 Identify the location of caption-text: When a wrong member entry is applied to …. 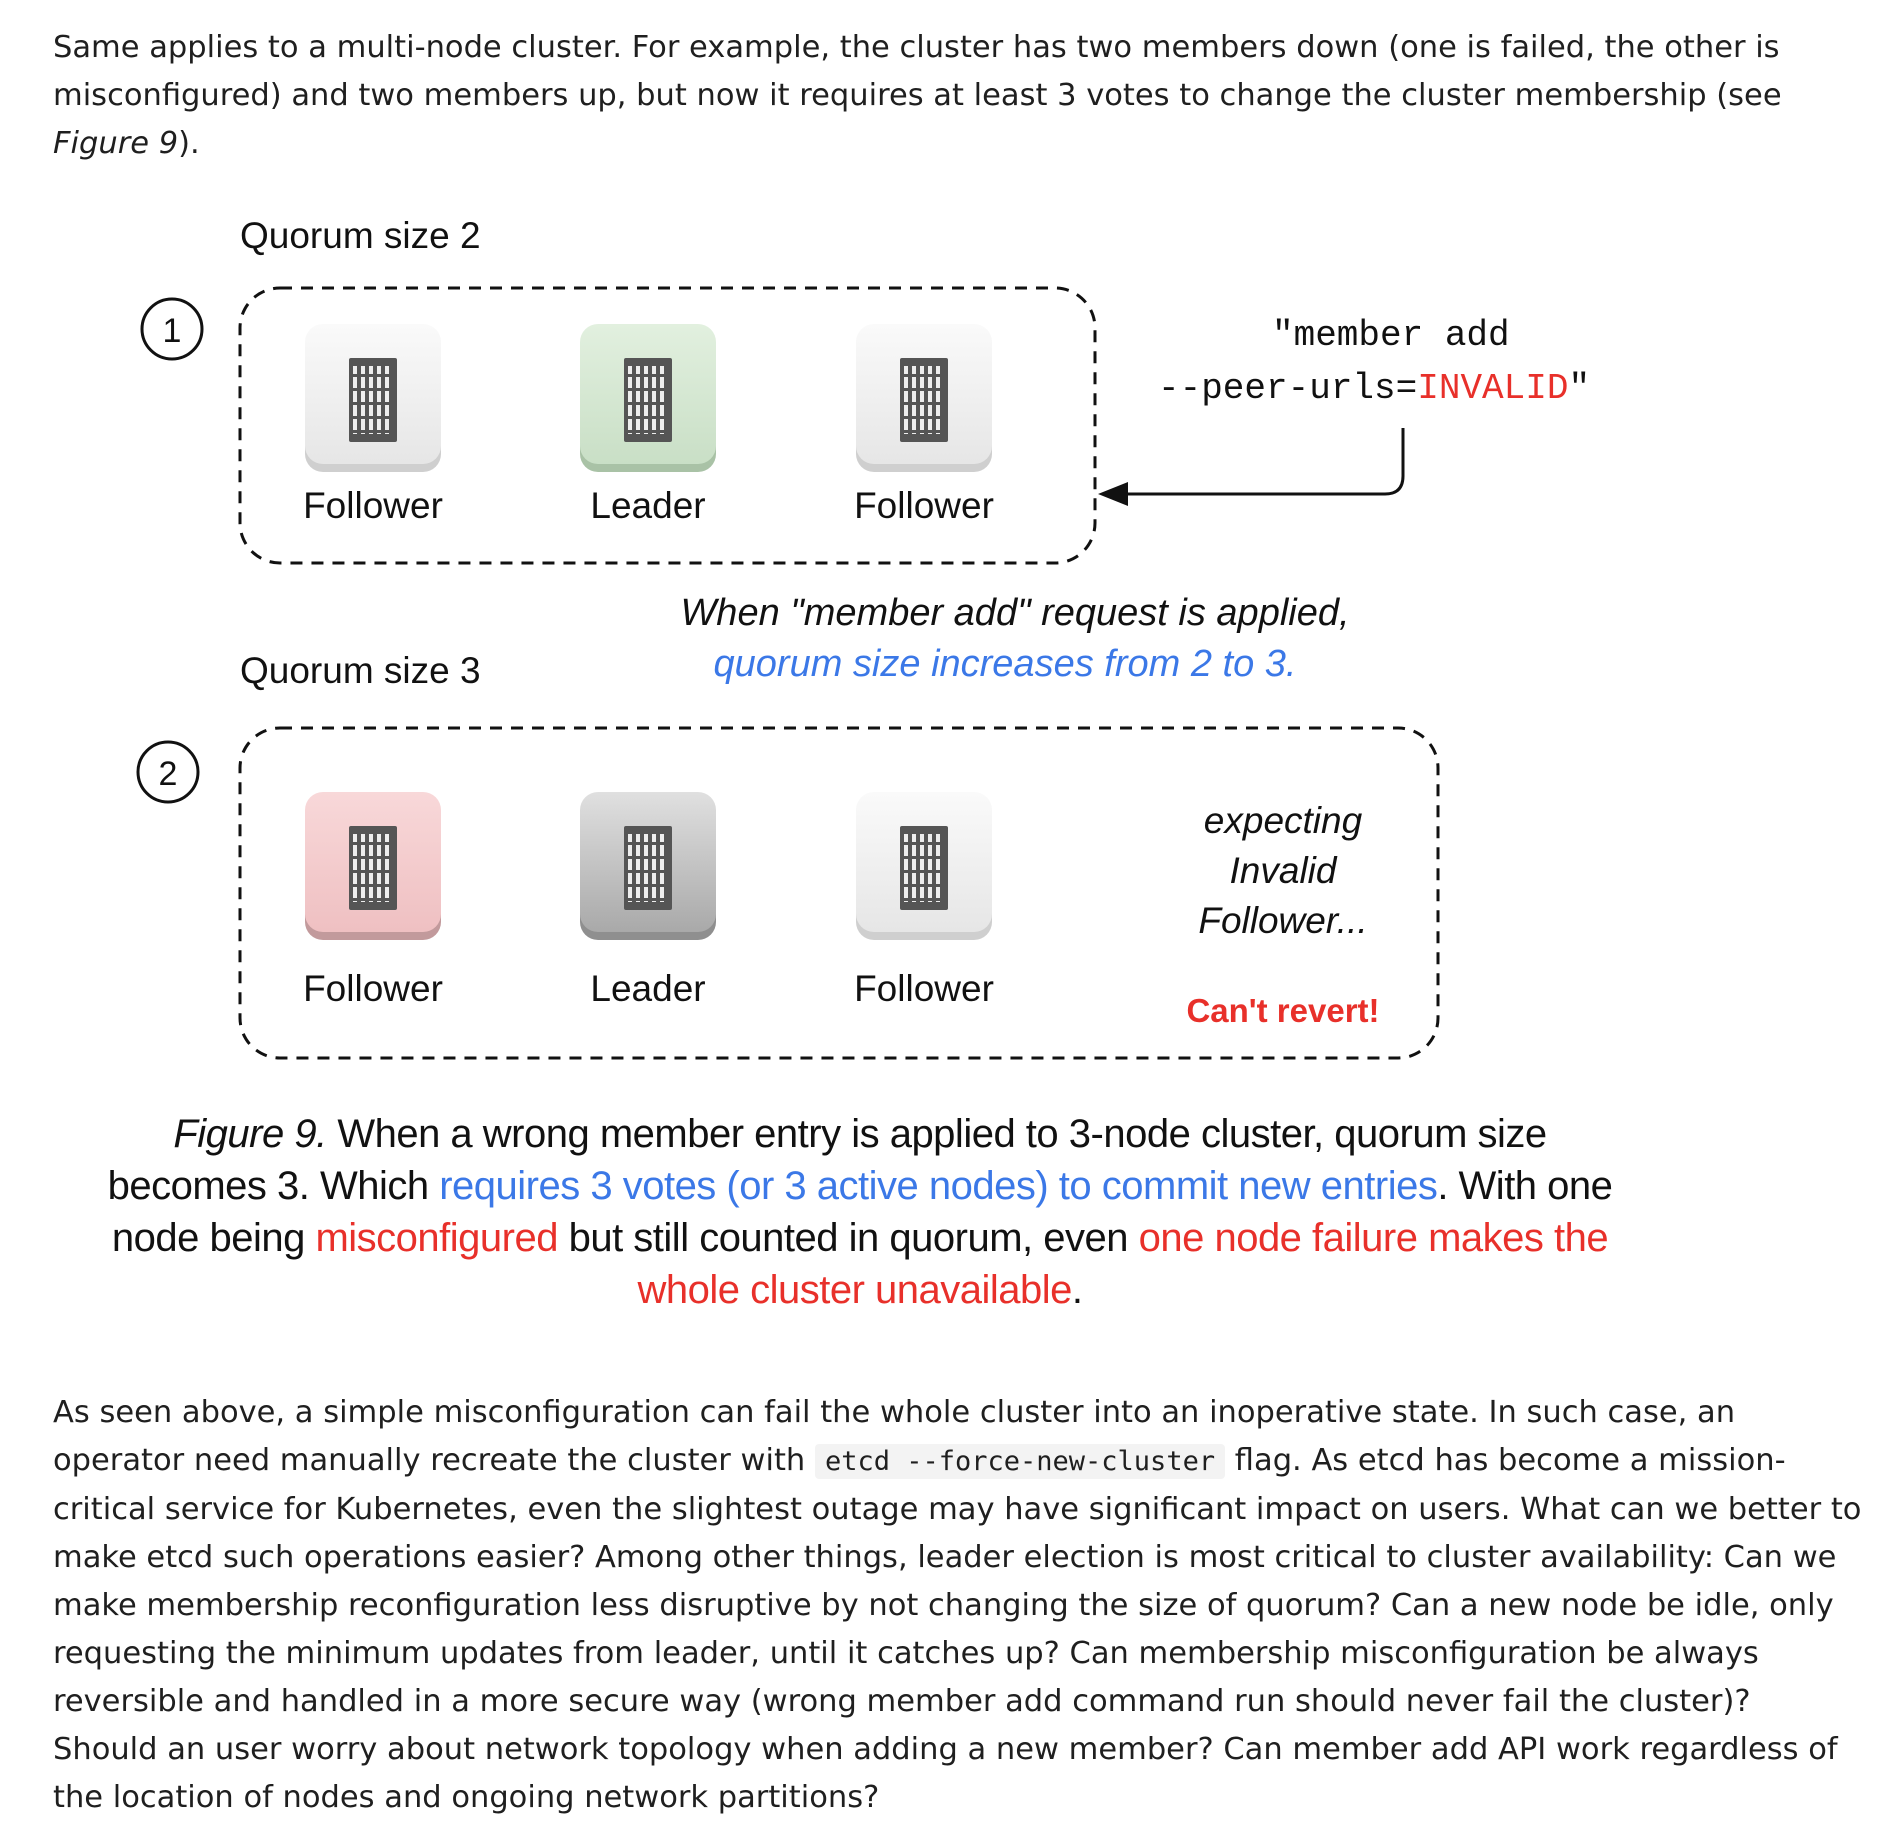
(827, 1160).